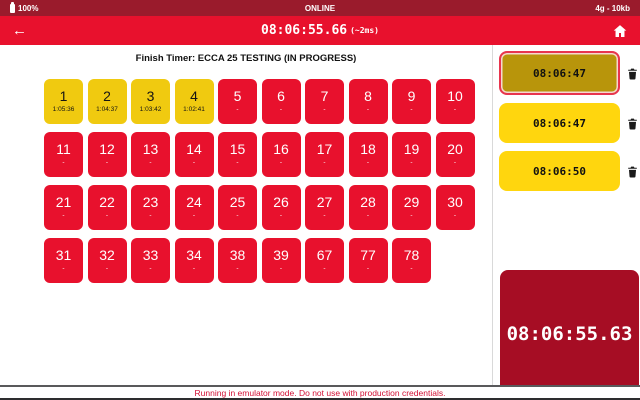 This screenshot has width=640, height=400. Describe the element at coordinates (455, 202) in the screenshot. I see `bib-number: 30` at that location.